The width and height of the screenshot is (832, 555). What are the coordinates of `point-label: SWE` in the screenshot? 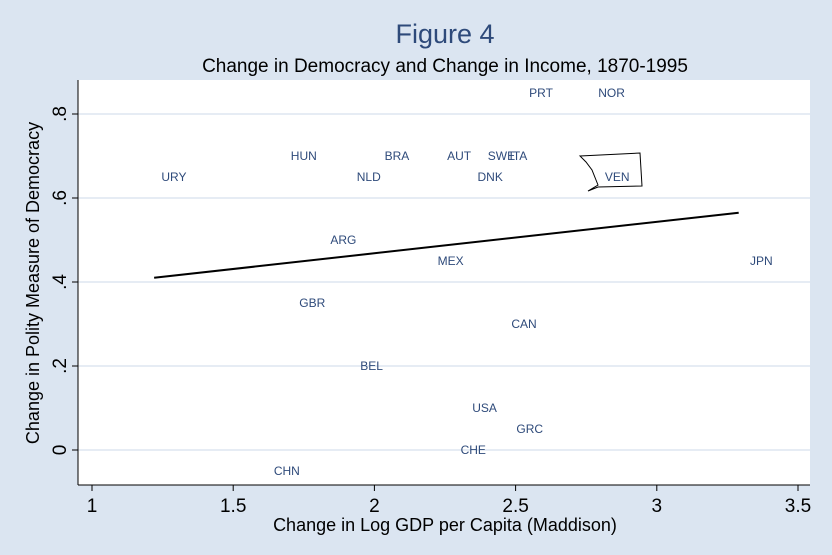 It's located at (501, 156).